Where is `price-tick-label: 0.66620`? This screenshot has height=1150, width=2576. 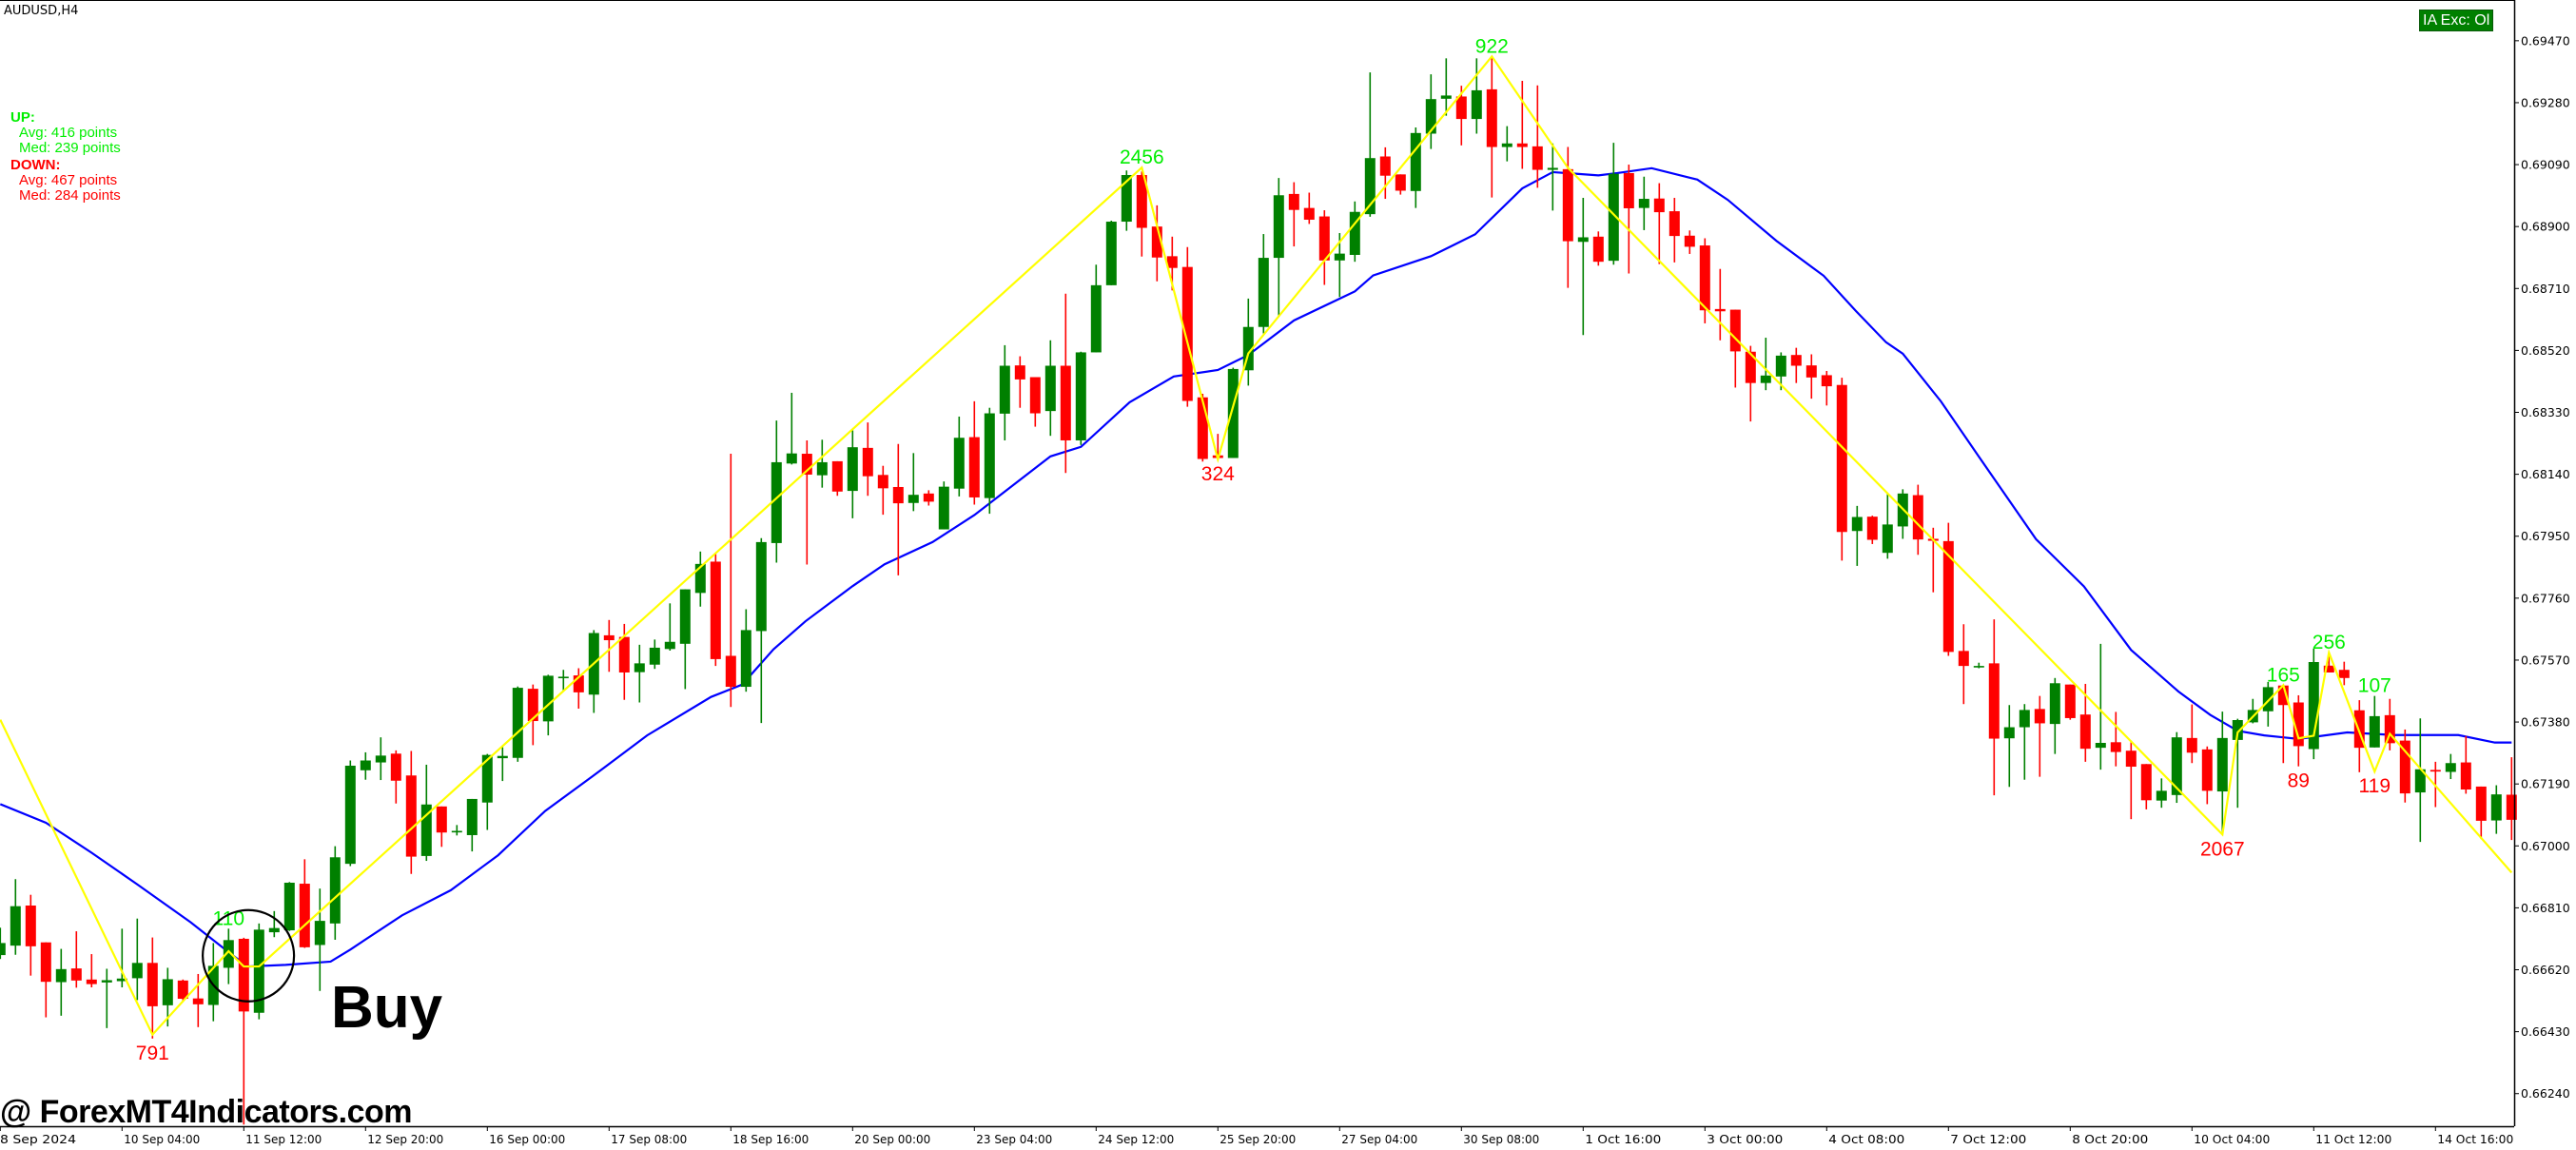
price-tick-label: 0.66620 is located at coordinates (2545, 970).